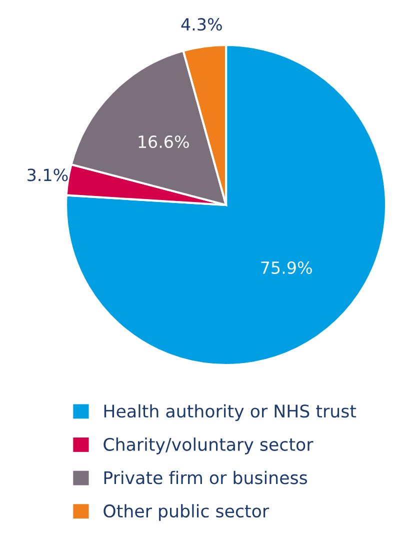  I want to click on legend-label: Health authority or NHS trust, so click(230, 413).